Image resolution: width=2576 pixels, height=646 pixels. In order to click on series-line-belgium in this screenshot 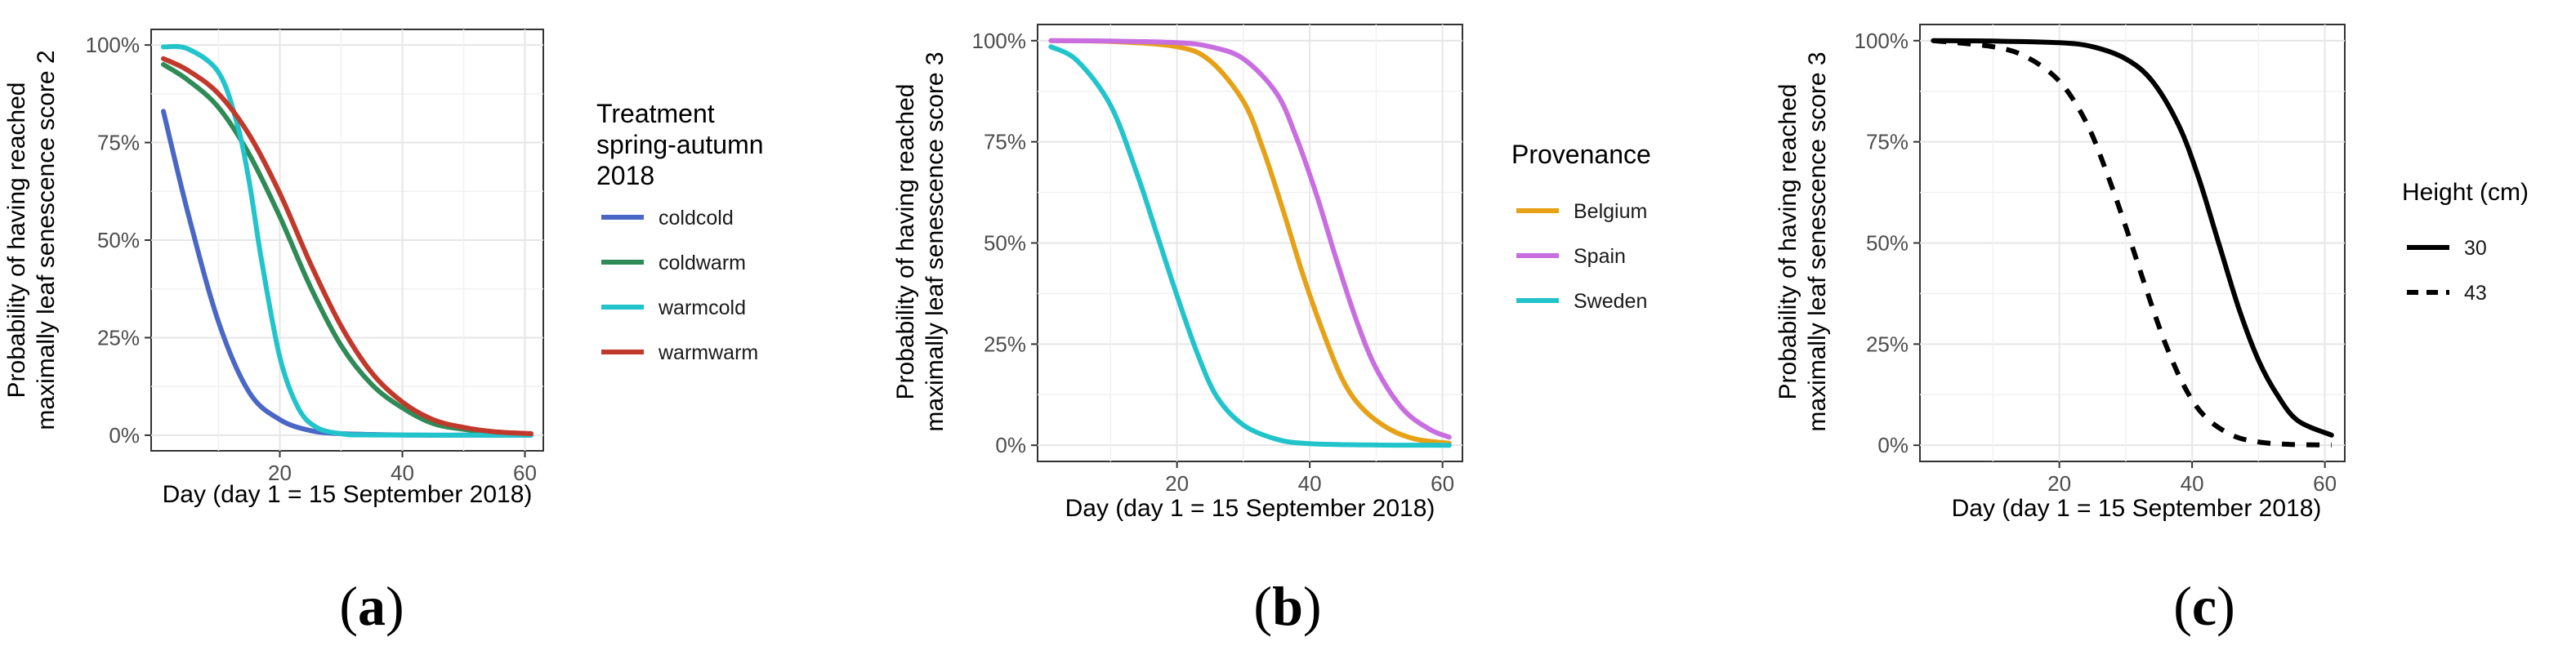, I will do `click(1250, 242)`.